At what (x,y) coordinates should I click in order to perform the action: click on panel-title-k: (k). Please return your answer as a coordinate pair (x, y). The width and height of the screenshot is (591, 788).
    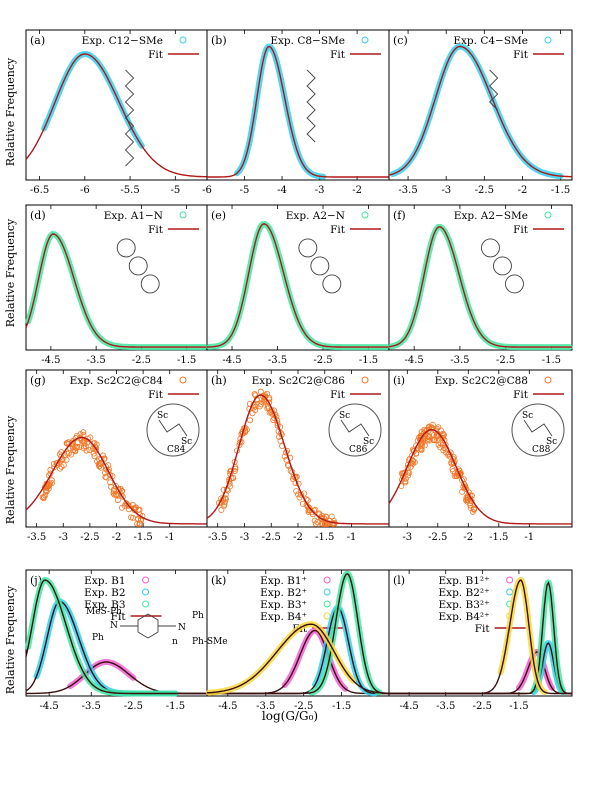
    Looking at the image, I should click on (218, 580).